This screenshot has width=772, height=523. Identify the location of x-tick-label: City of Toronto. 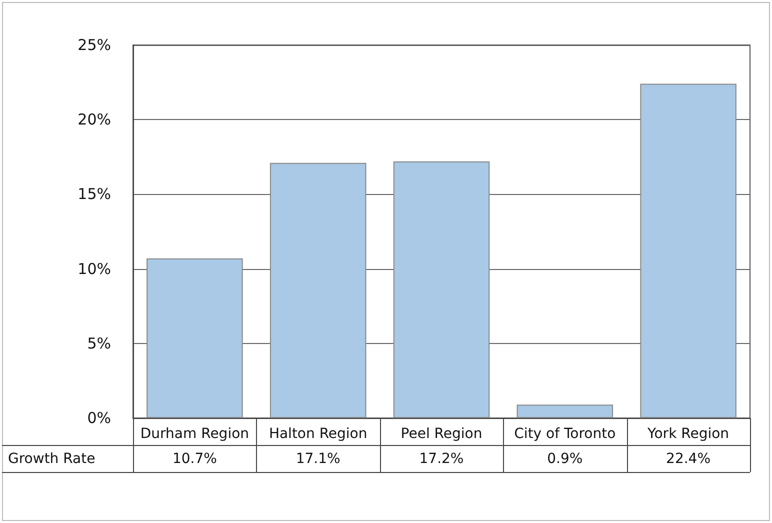
(565, 434).